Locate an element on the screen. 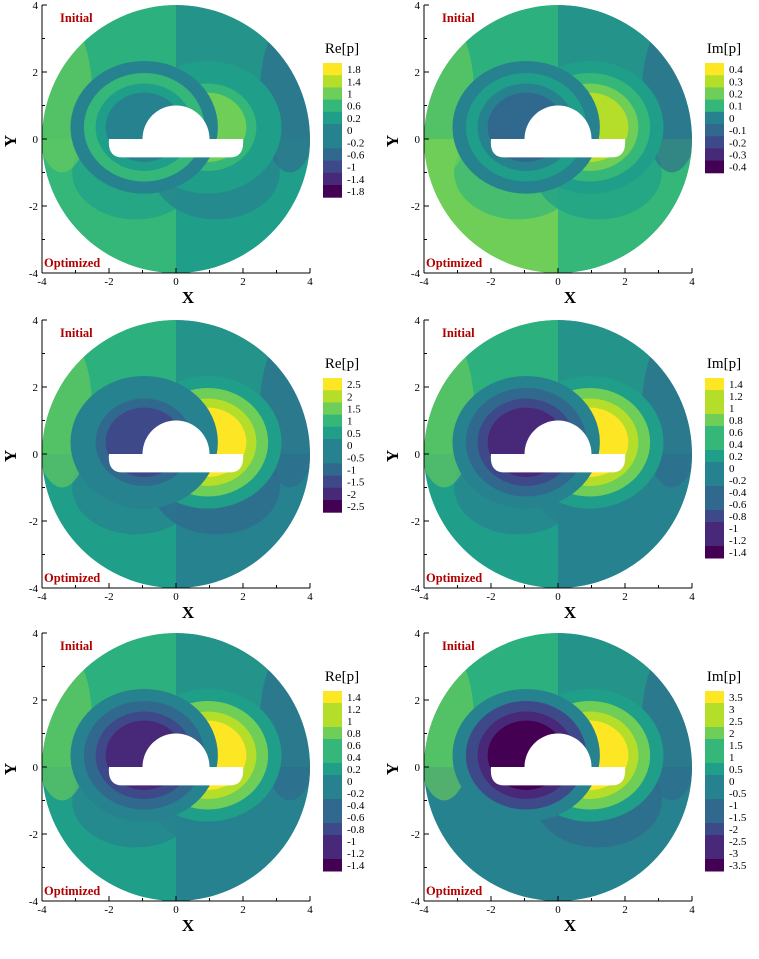  colorbar-label: -0.6 is located at coordinates (738, 505).